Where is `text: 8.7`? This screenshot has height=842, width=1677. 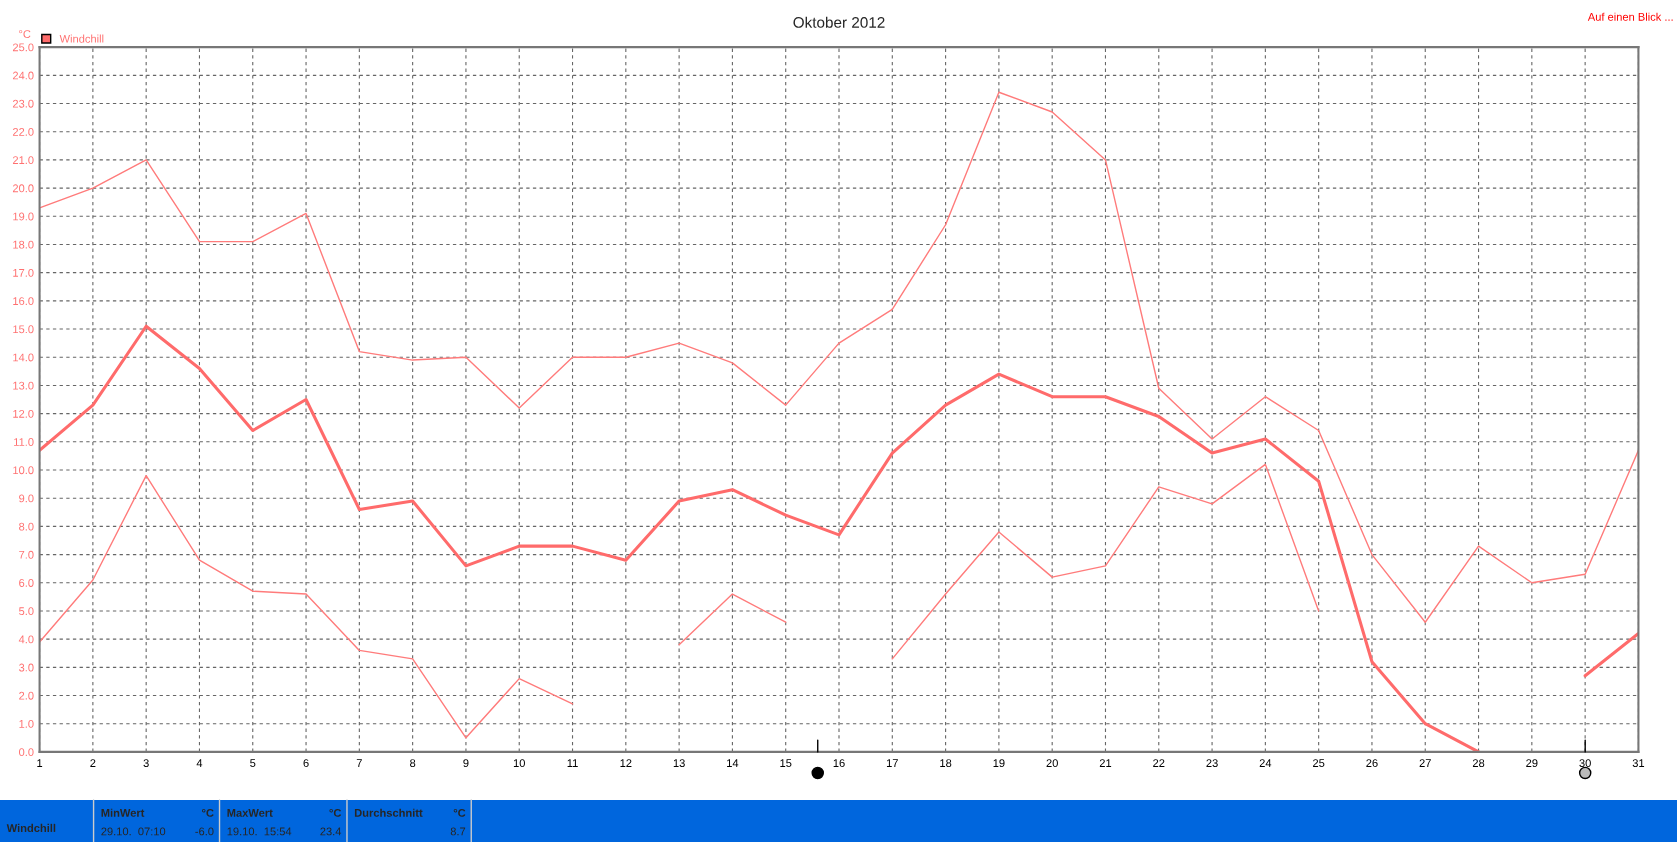
text: 8.7 is located at coordinates (458, 831).